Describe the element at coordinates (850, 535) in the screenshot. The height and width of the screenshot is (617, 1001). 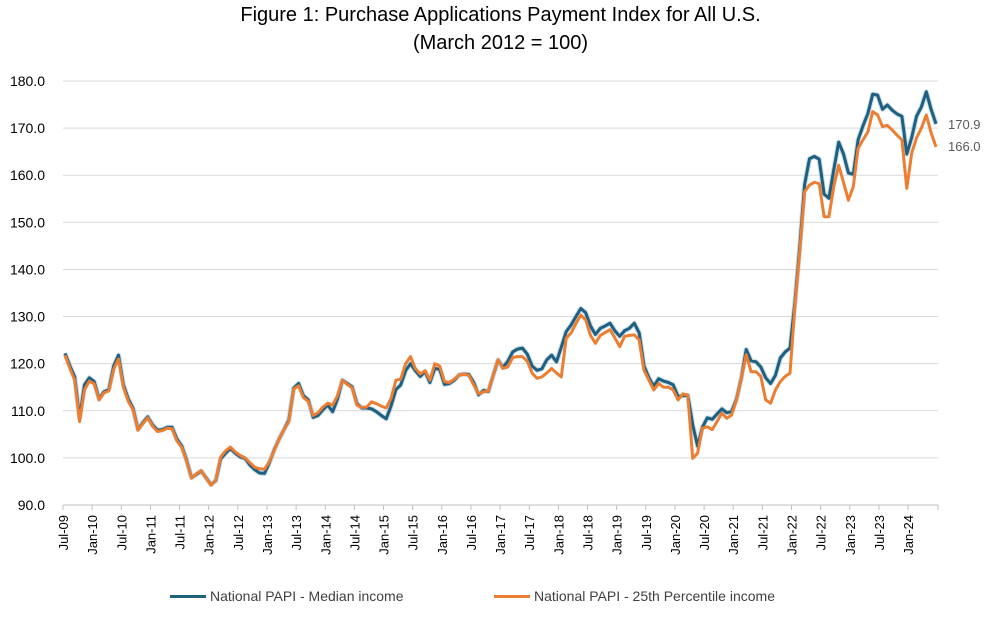
I see `x-tick-label: Jan-23` at that location.